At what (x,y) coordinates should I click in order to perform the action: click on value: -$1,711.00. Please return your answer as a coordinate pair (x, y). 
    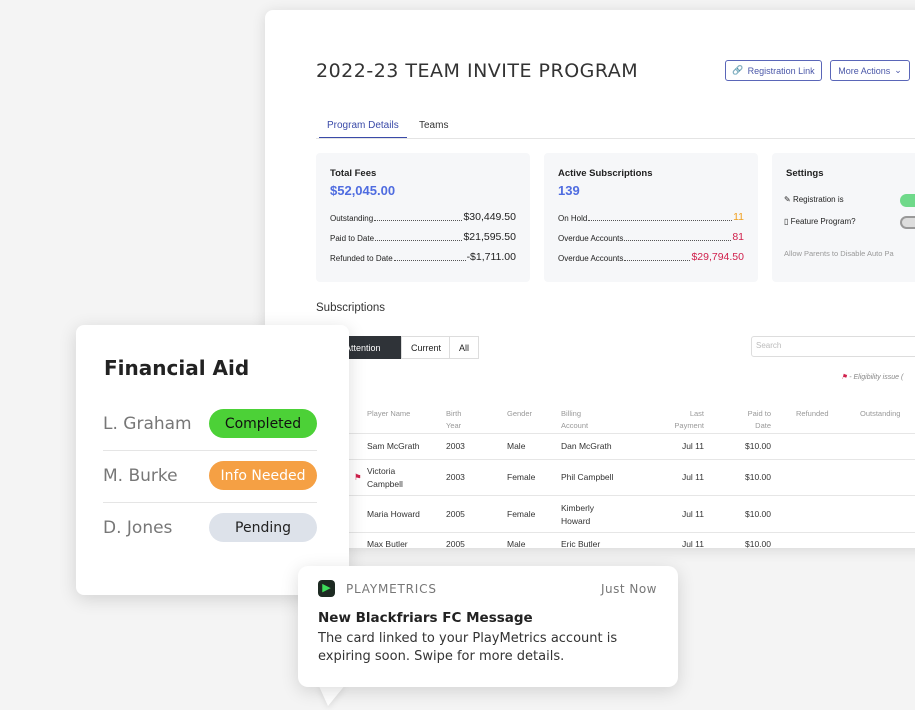
    Looking at the image, I should click on (491, 257).